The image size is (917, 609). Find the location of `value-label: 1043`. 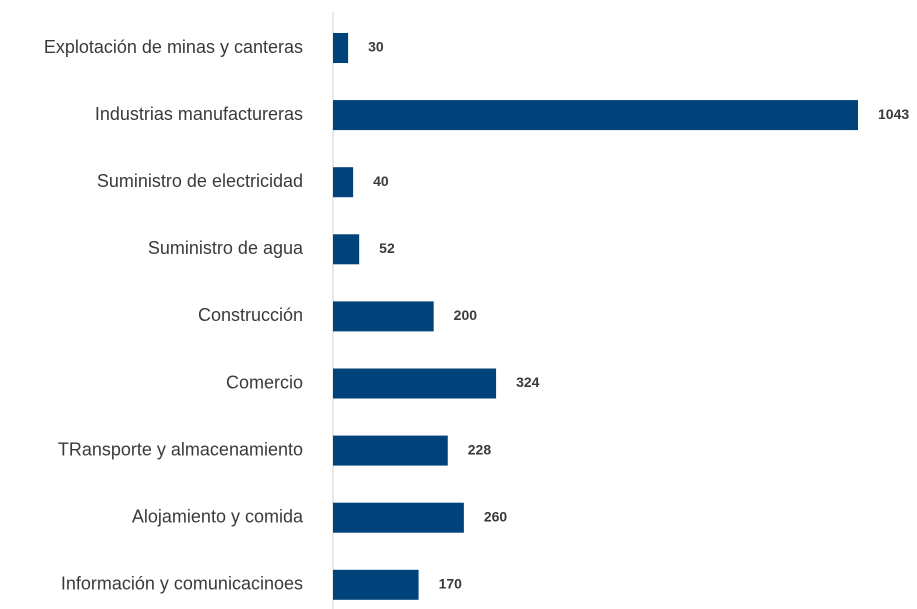

value-label: 1043 is located at coordinates (893, 114).